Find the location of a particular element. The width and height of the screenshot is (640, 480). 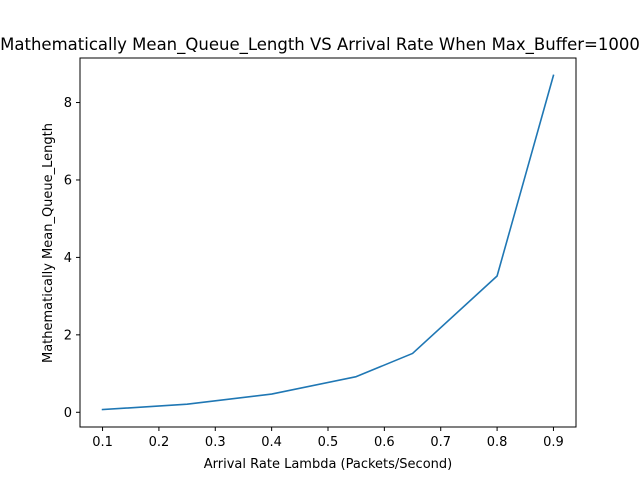

y-tick-label: 2 is located at coordinates (68, 335).